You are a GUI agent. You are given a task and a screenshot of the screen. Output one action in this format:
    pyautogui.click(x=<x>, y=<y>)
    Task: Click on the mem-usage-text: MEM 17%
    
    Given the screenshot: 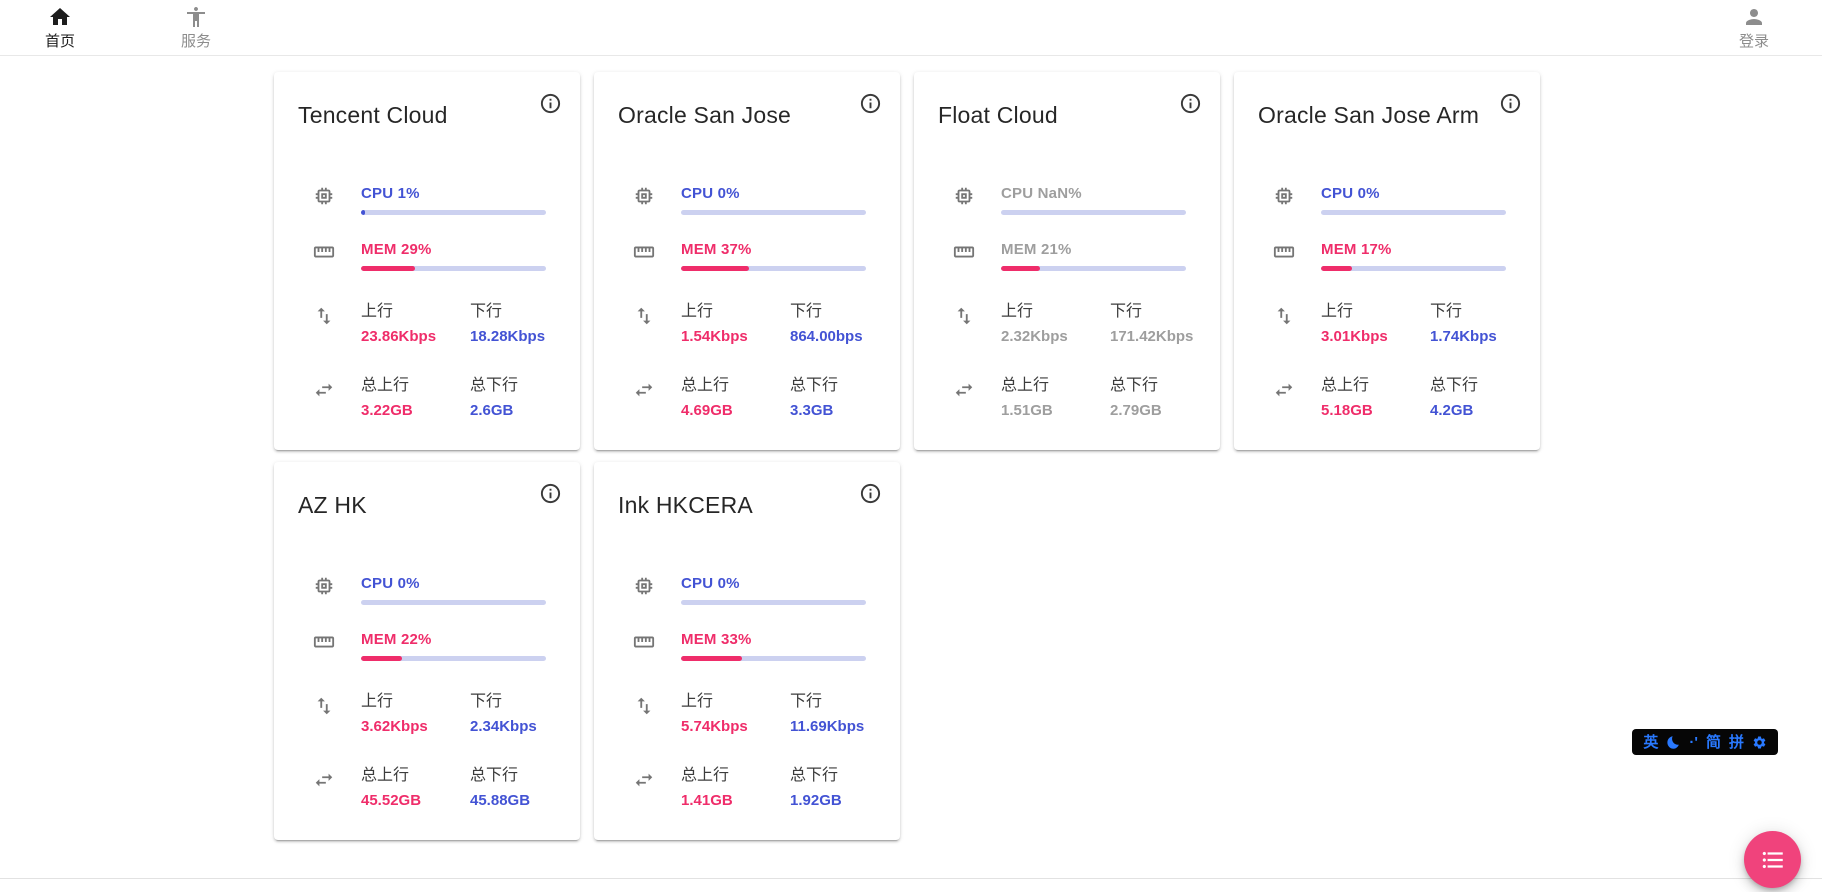 What is the action you would take?
    pyautogui.click(x=1356, y=249)
    